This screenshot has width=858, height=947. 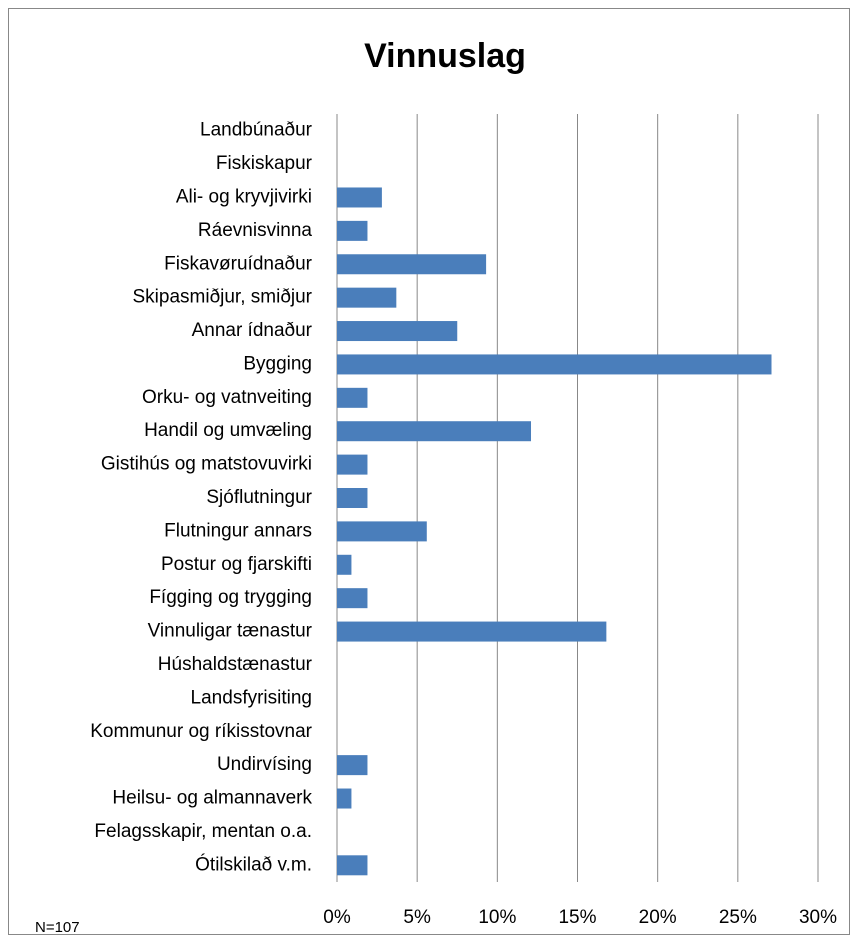 I want to click on y-tick-label: Landsfyrisiting, so click(x=251, y=697).